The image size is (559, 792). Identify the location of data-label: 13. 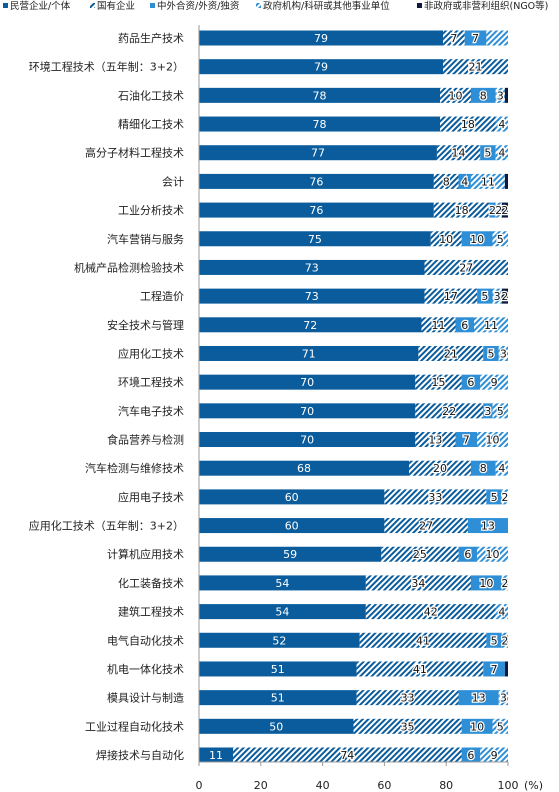
(488, 526).